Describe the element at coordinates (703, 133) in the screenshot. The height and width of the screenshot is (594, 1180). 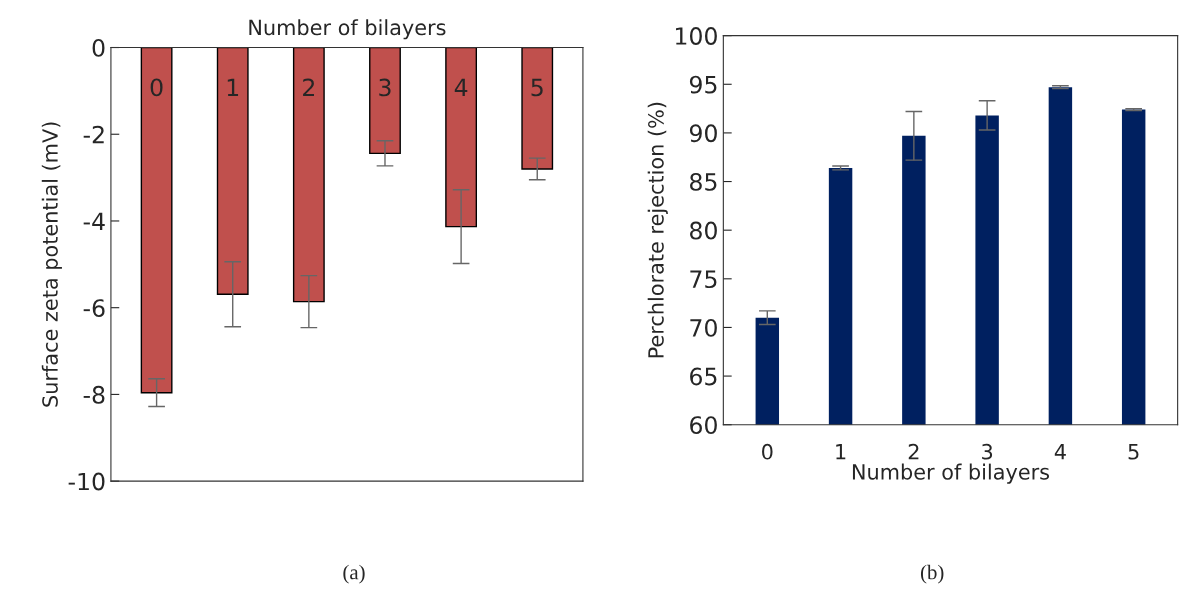
I see `y-tick-label: 90` at that location.